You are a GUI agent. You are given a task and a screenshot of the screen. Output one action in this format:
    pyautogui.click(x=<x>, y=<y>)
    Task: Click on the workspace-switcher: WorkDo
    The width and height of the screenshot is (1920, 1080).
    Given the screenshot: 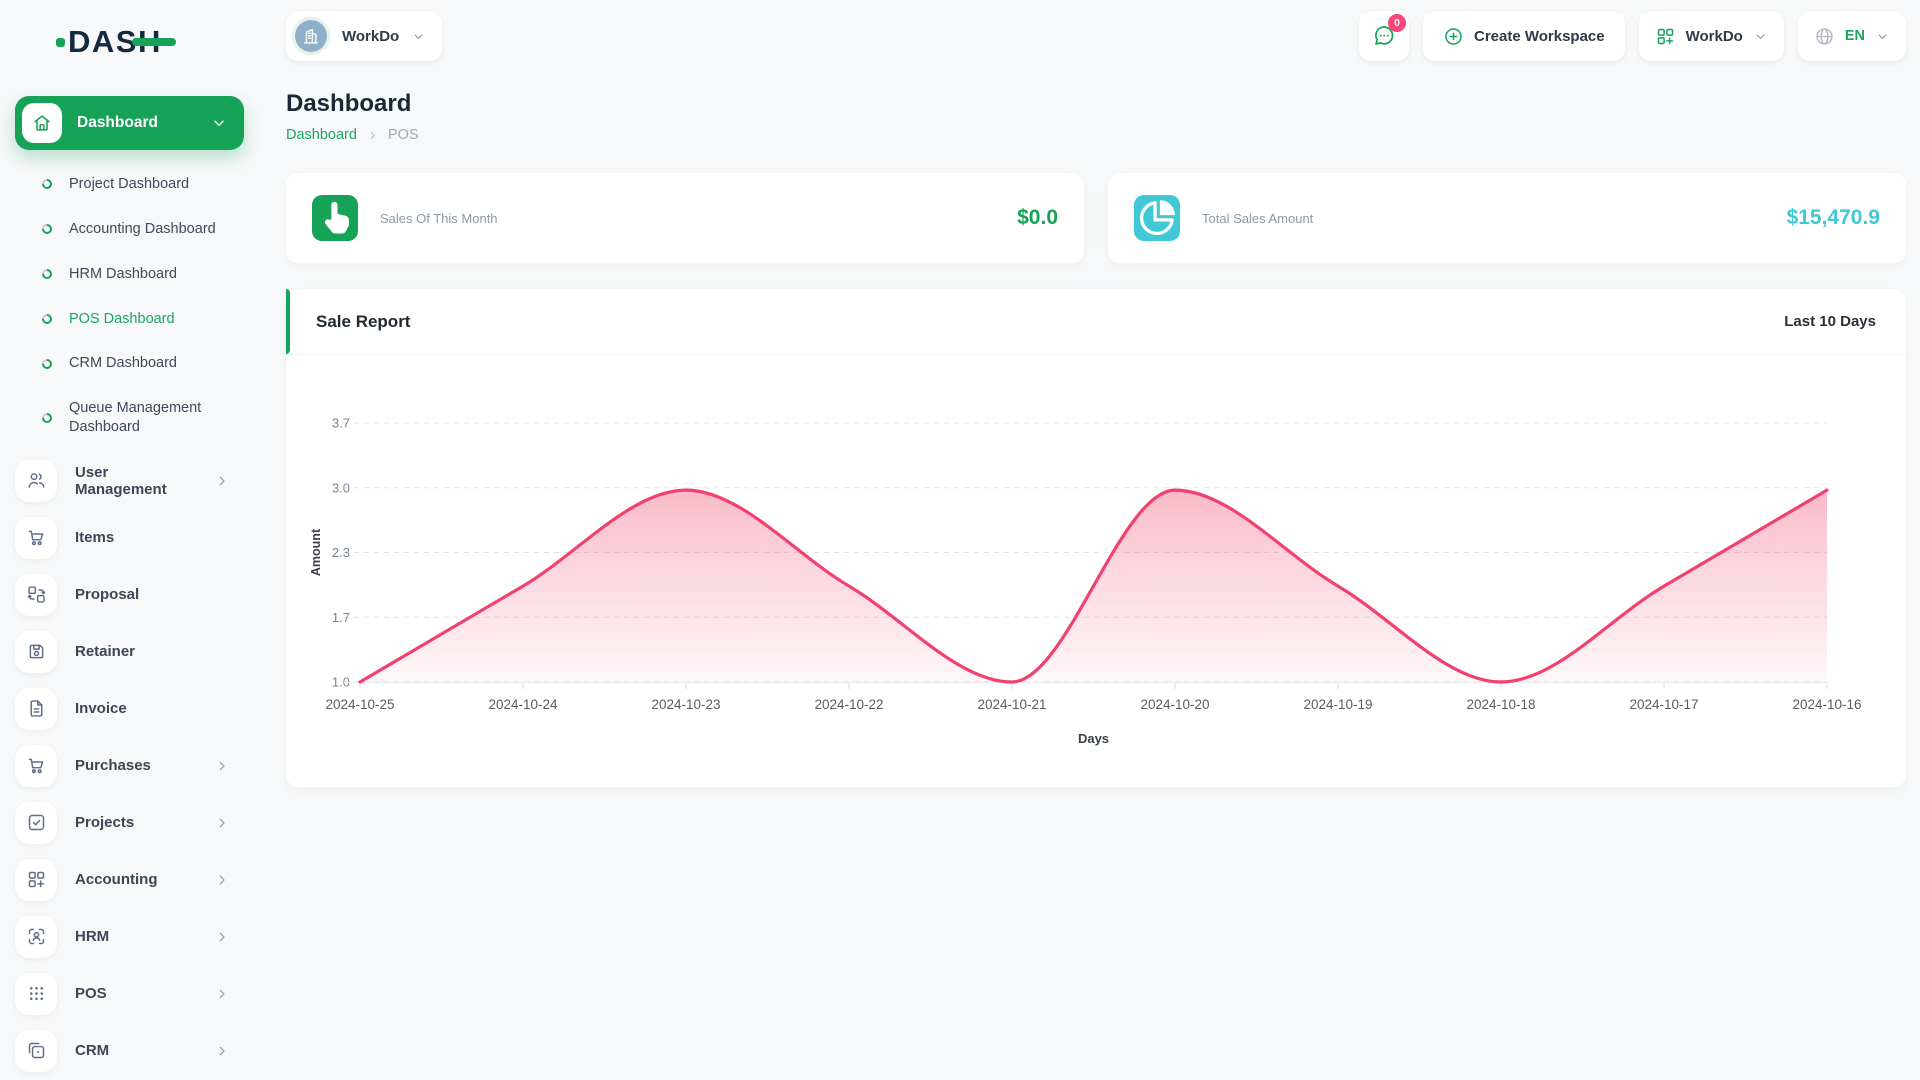 What is the action you would take?
    pyautogui.click(x=364, y=36)
    